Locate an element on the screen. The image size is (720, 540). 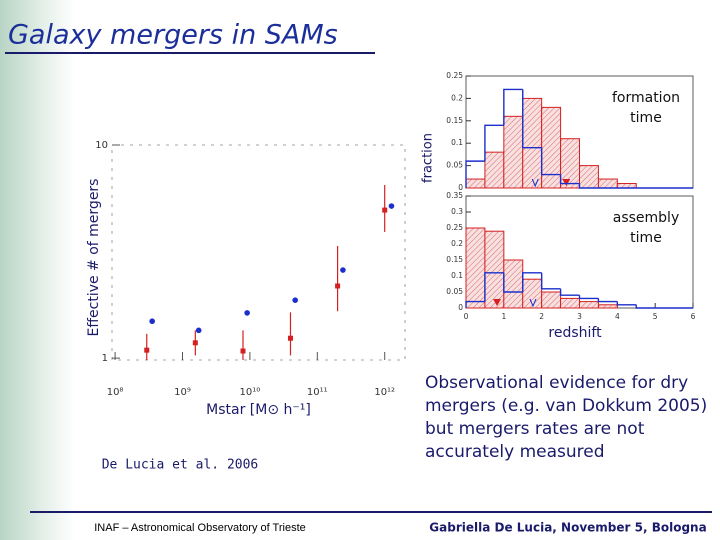
y-tick-label: 0.3 is located at coordinates (457, 211).